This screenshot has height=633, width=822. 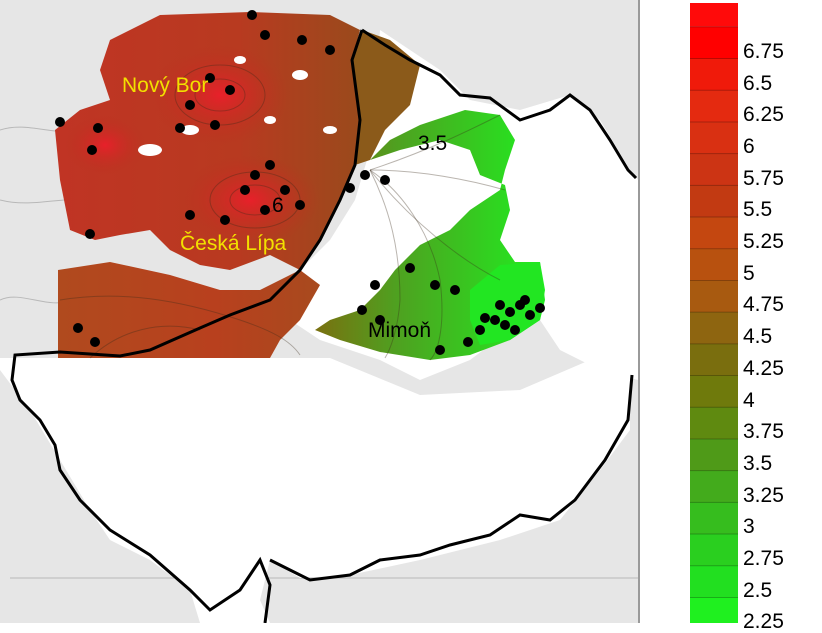 I want to click on legend-tick-label: 6.25, so click(x=763, y=115).